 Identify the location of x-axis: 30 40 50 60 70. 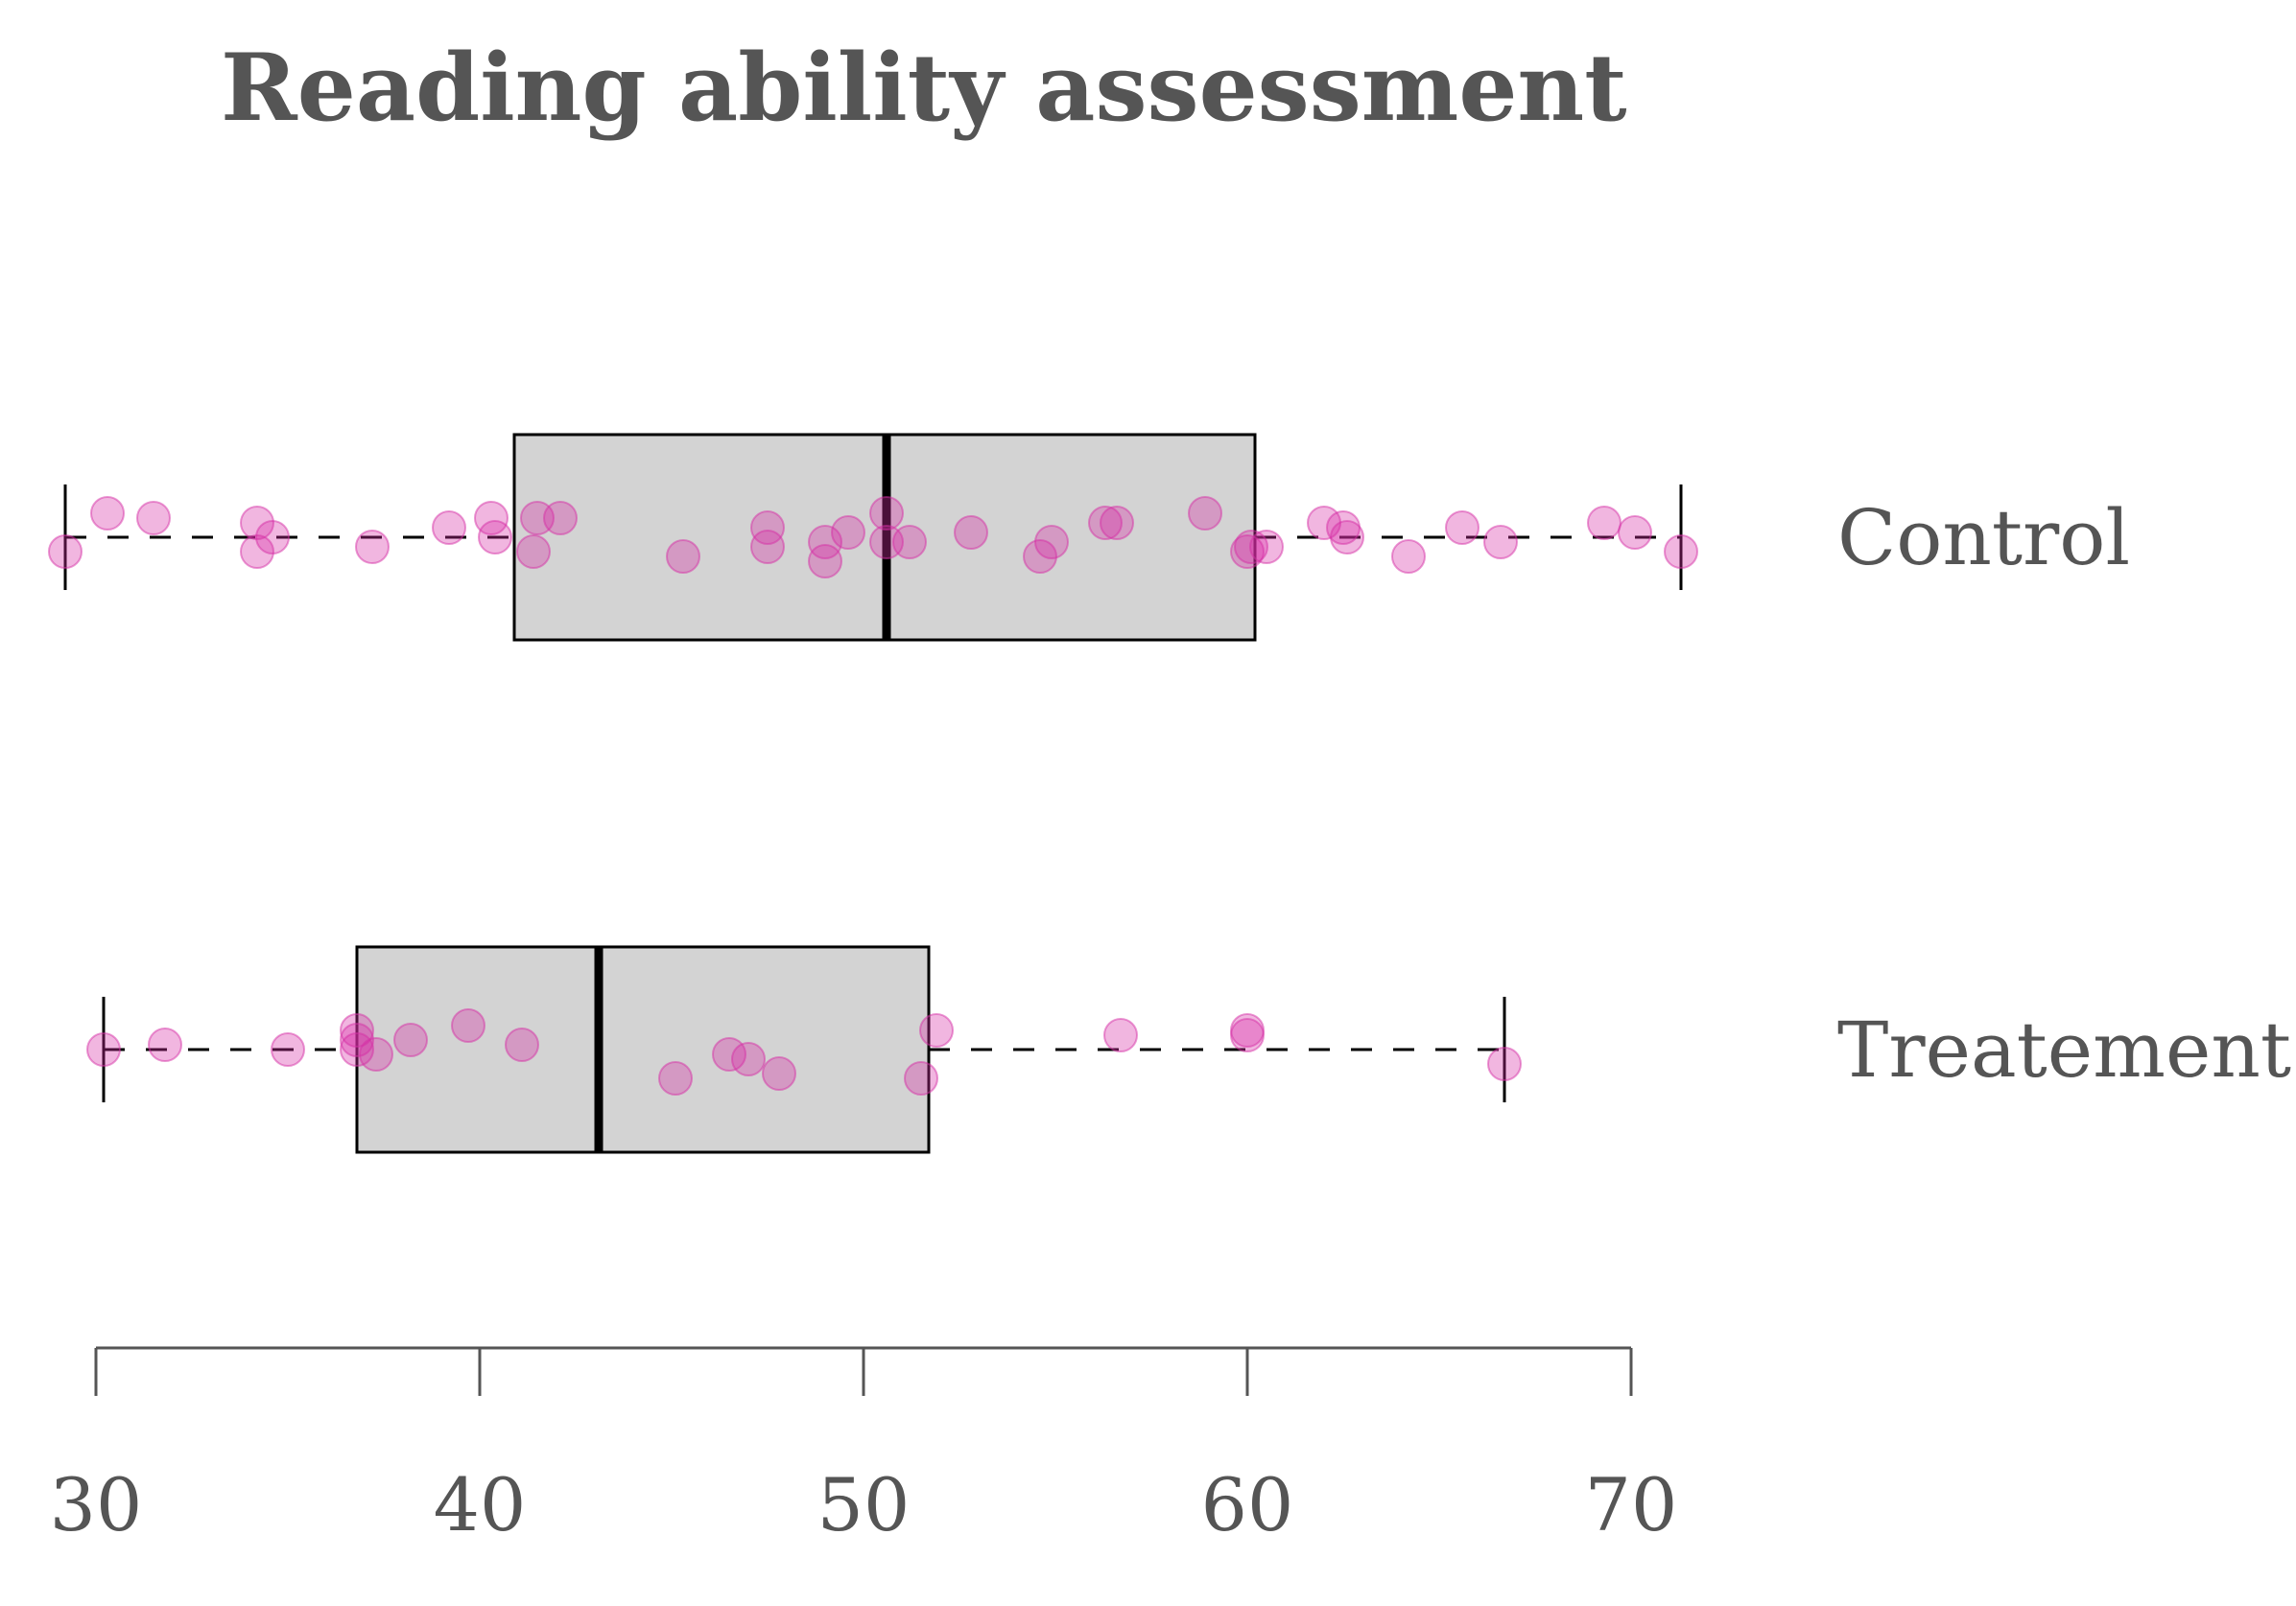
(864, 1446).